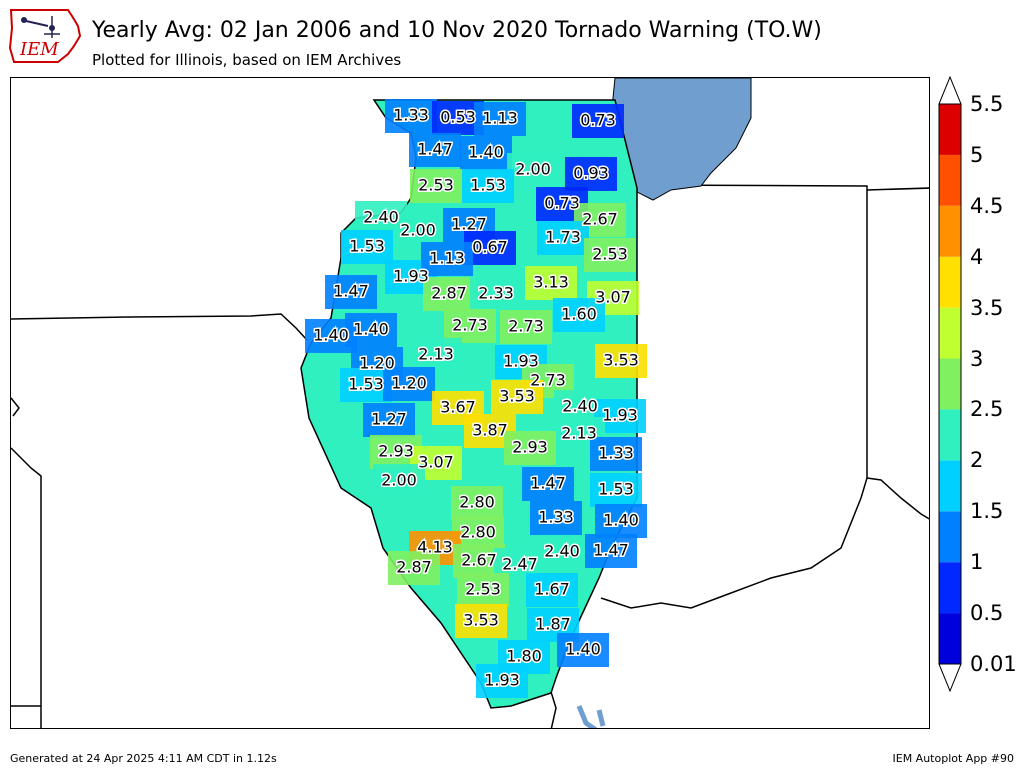 The image size is (1024, 768). What do you see at coordinates (591, 716) in the screenshot?
I see `river-feature` at bounding box center [591, 716].